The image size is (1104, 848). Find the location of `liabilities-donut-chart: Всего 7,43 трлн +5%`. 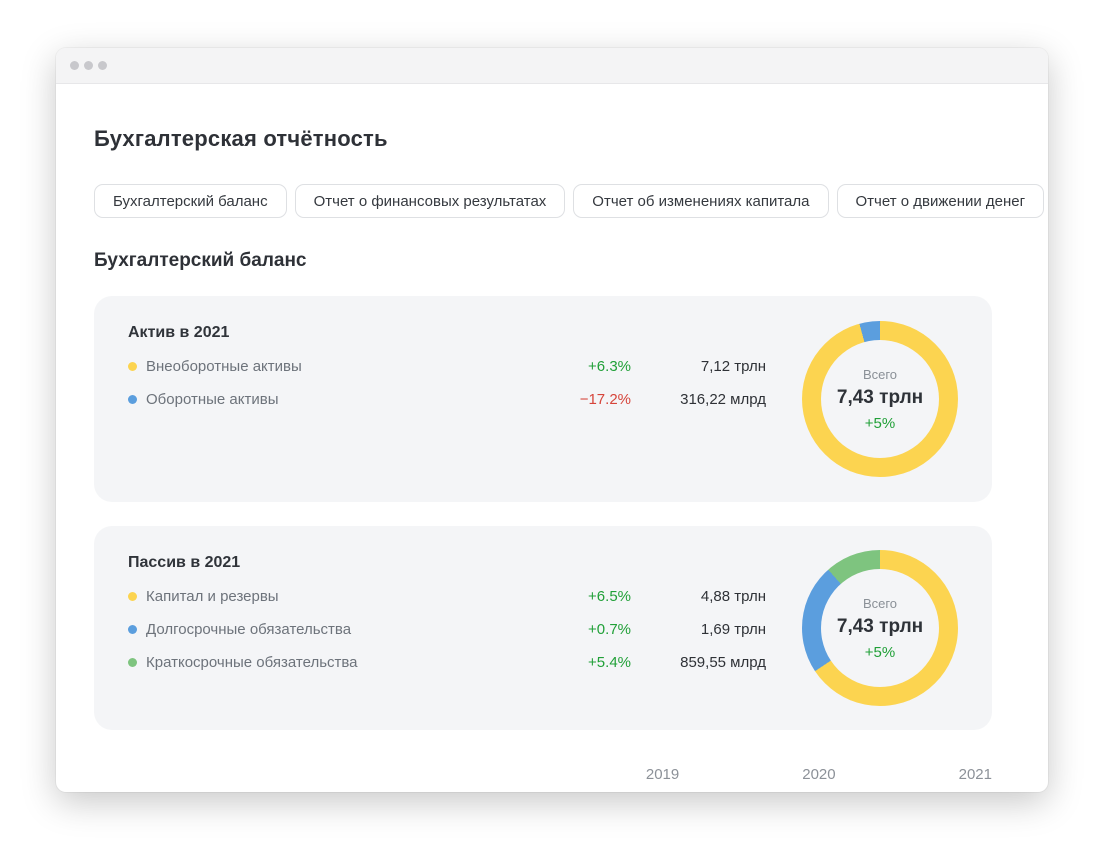

liabilities-donut-chart: Всего 7,43 трлн +5% is located at coordinates (880, 628).